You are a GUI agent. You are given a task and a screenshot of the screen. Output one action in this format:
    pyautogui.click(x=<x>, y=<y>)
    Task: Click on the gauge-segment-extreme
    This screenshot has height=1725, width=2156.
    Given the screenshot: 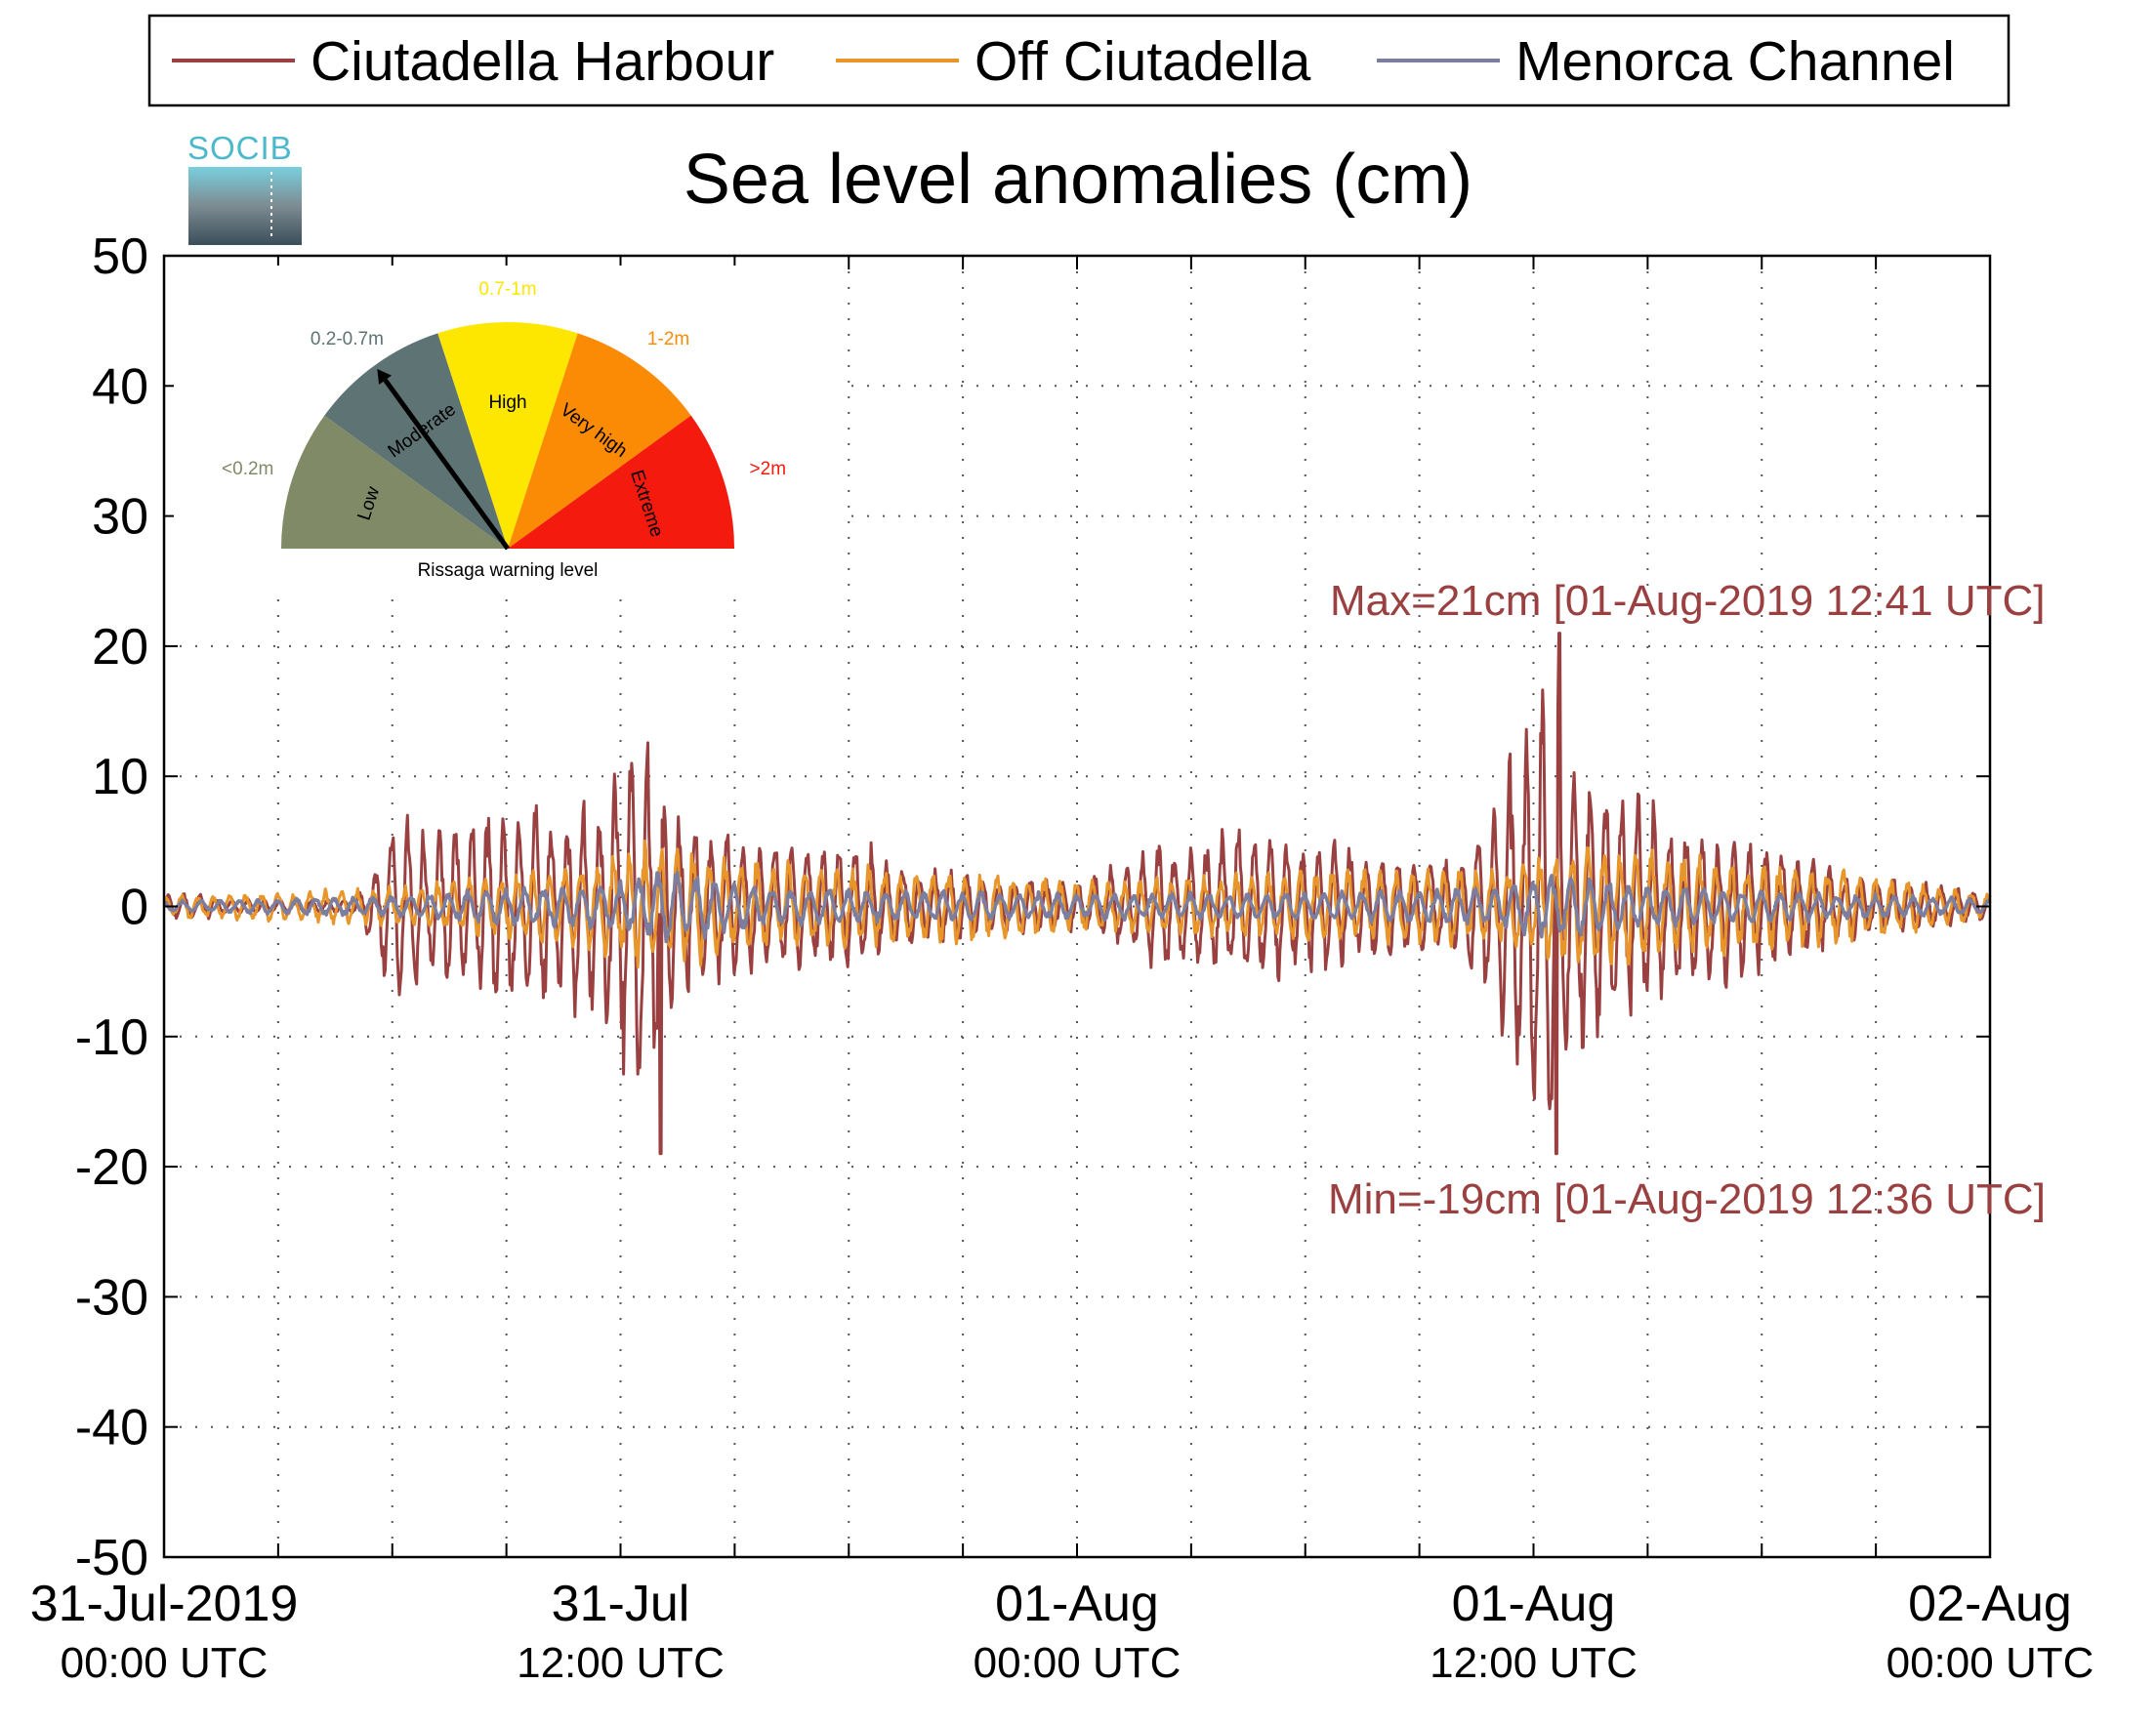 What is the action you would take?
    pyautogui.click(x=621, y=482)
    